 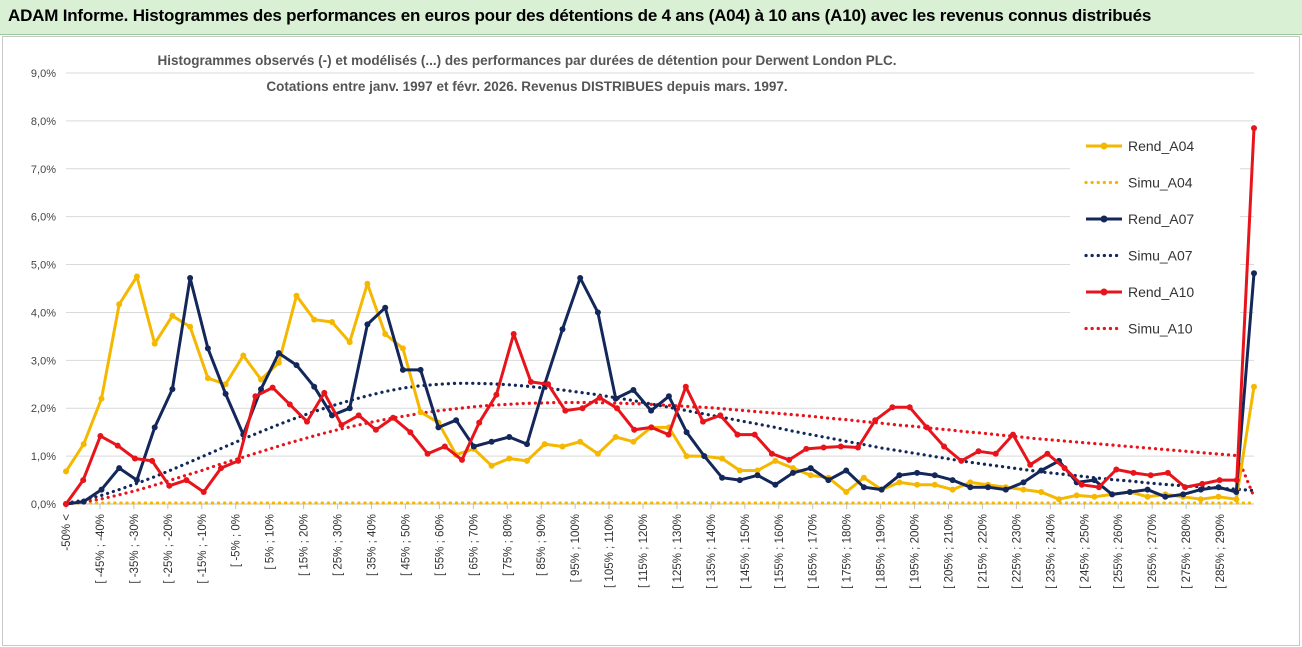 I want to click on legend-label: Simu_A07, so click(x=1160, y=256).